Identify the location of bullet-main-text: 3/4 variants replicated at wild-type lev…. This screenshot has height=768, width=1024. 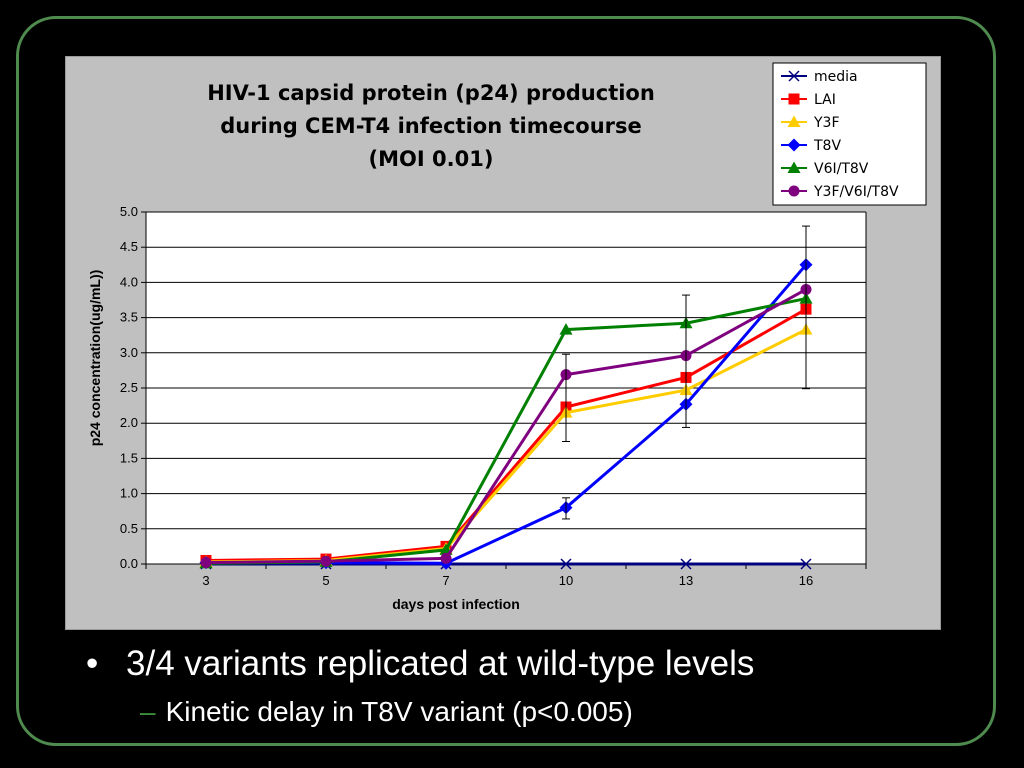
(440, 663).